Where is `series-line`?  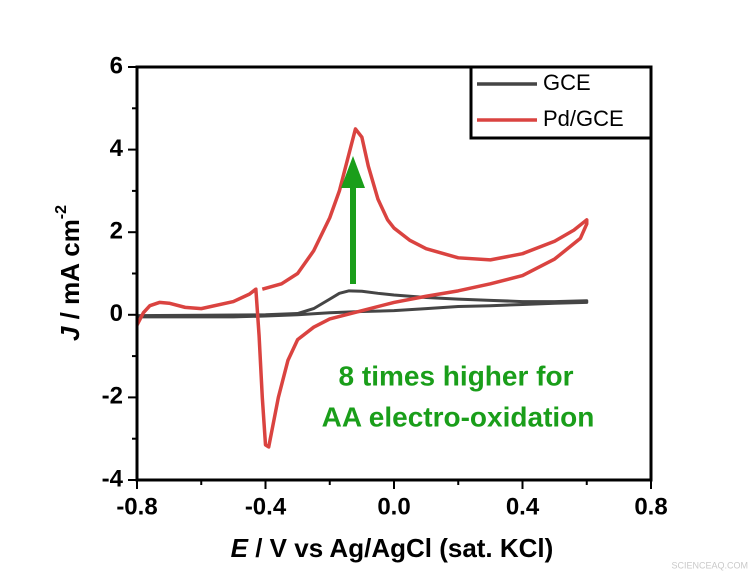
series-line is located at coordinates (362, 304).